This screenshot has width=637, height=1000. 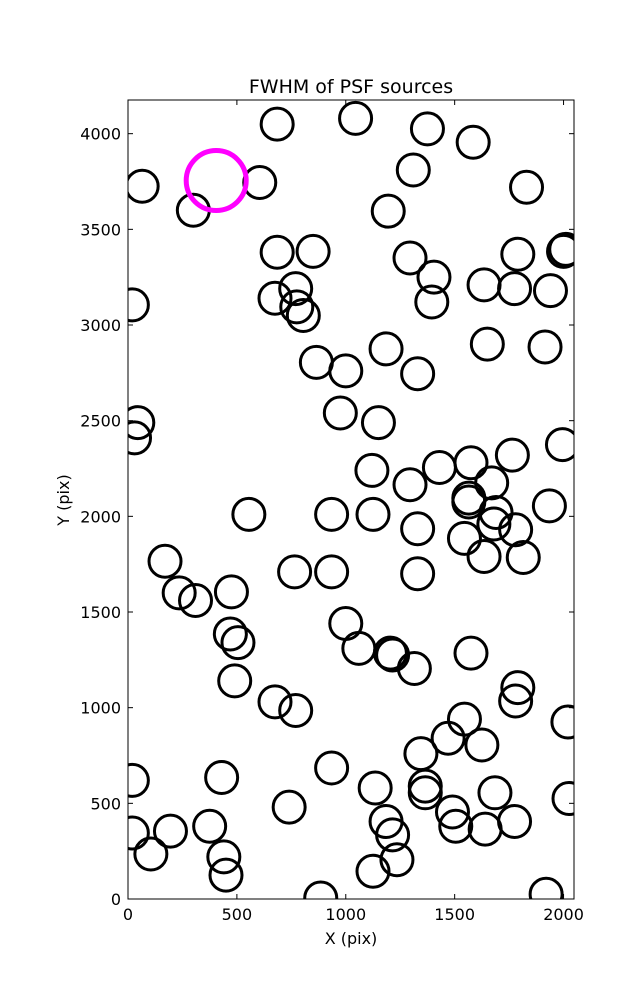 I want to click on chart-title: FWHM of PSF sources, so click(x=351, y=87).